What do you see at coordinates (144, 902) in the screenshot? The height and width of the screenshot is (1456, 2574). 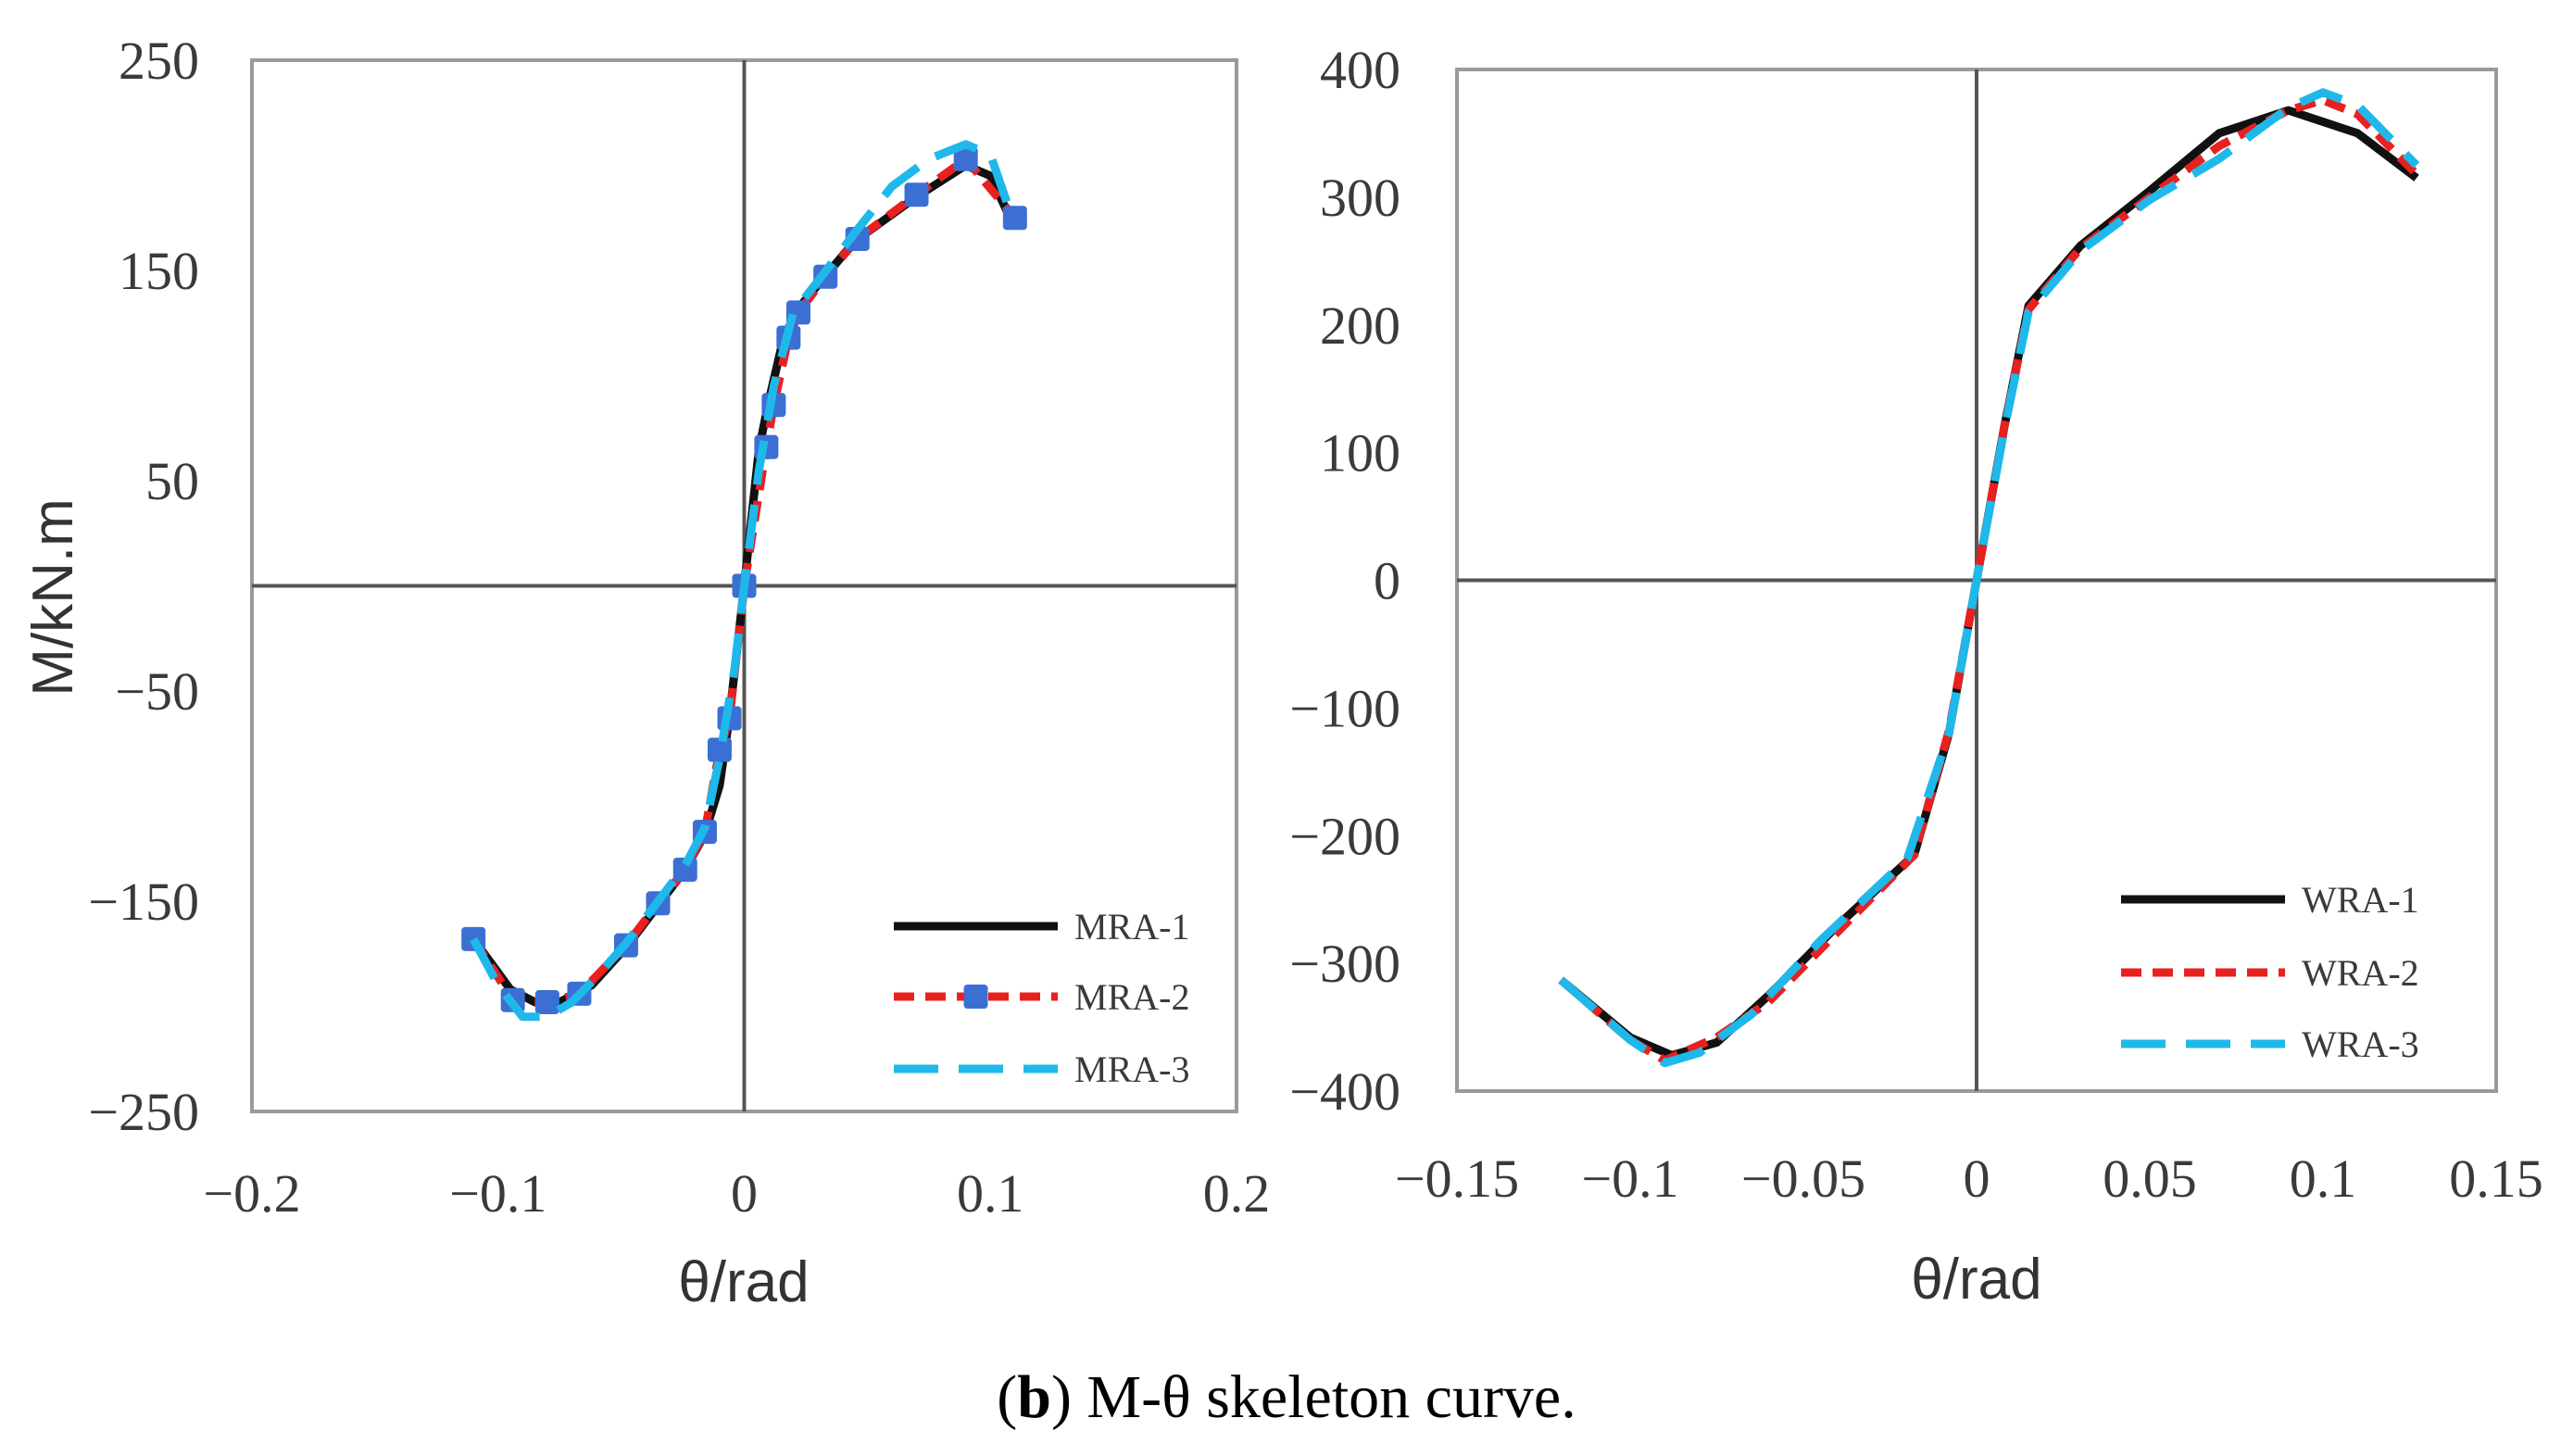 I see `y-tick-label: −150` at bounding box center [144, 902].